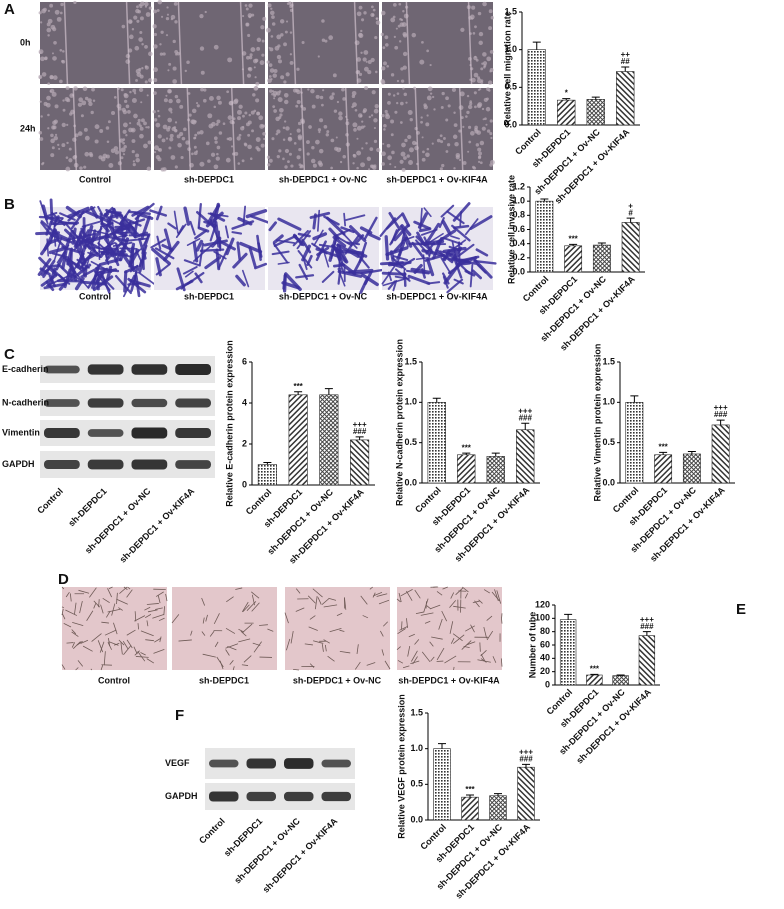 This screenshot has height=909, width=784. Describe the element at coordinates (416, 784) in the screenshot. I see `y-tick-label: 0.5` at that location.